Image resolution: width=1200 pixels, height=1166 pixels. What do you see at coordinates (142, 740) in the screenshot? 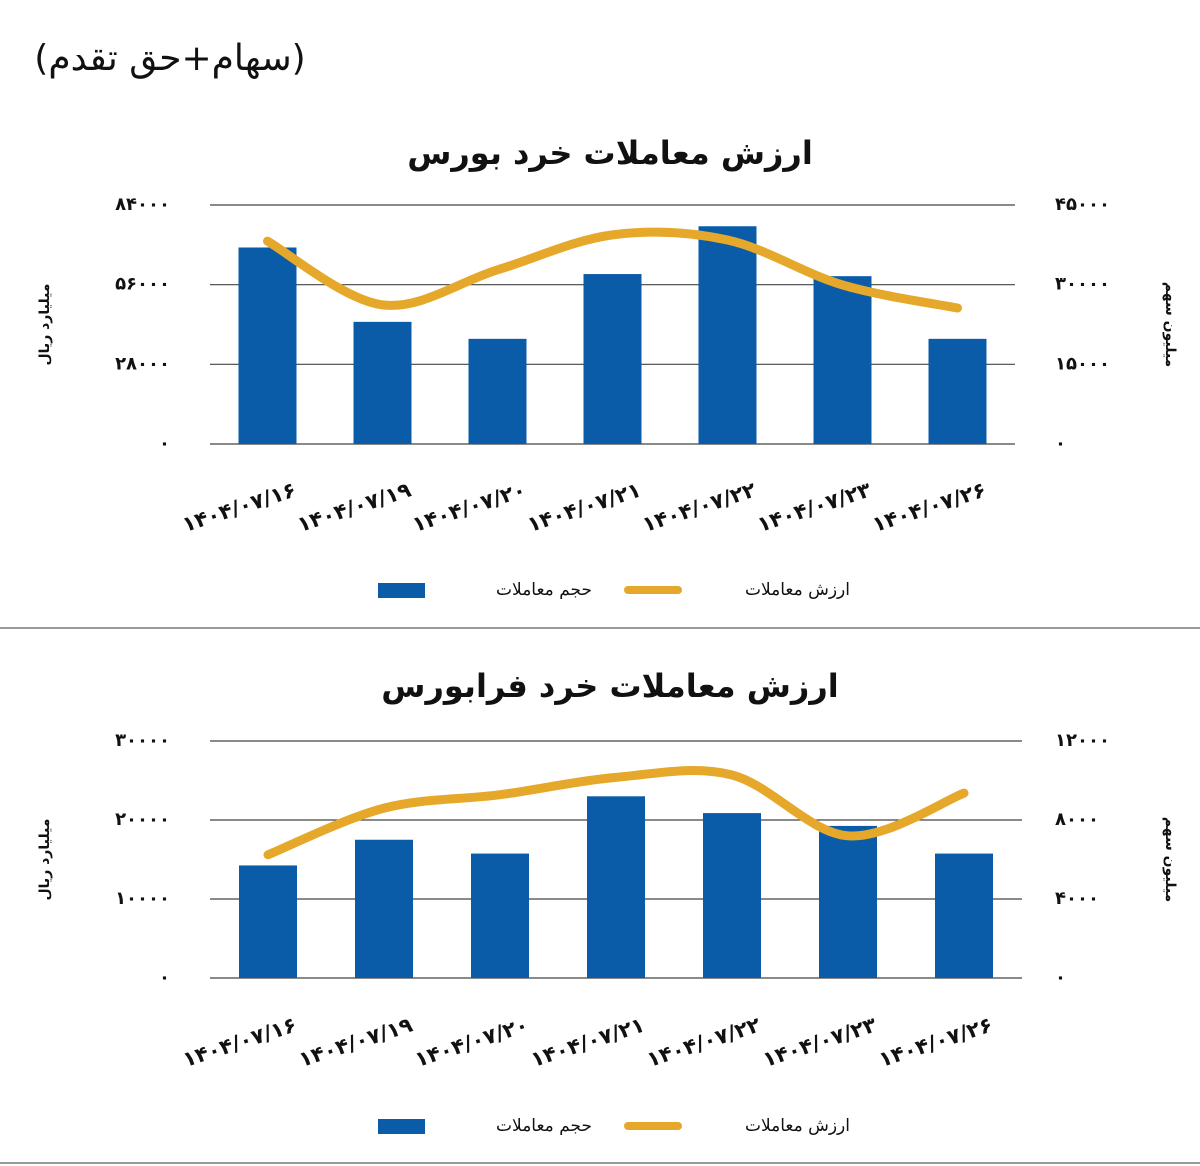
I see `y-tick-label: ۳۰۰۰۰` at bounding box center [142, 740].